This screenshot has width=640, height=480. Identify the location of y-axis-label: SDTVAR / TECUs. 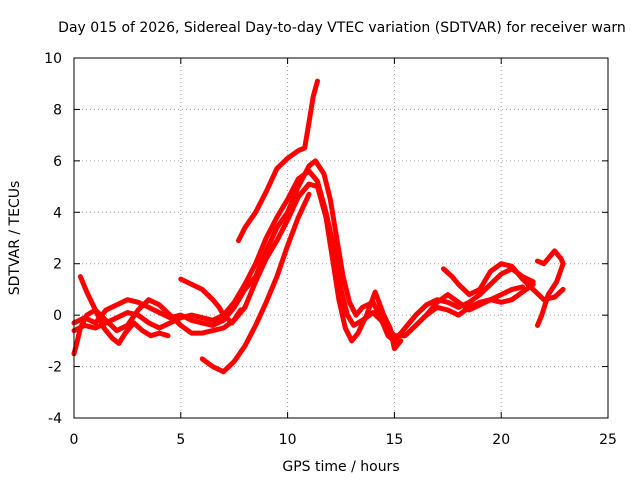
(15, 238).